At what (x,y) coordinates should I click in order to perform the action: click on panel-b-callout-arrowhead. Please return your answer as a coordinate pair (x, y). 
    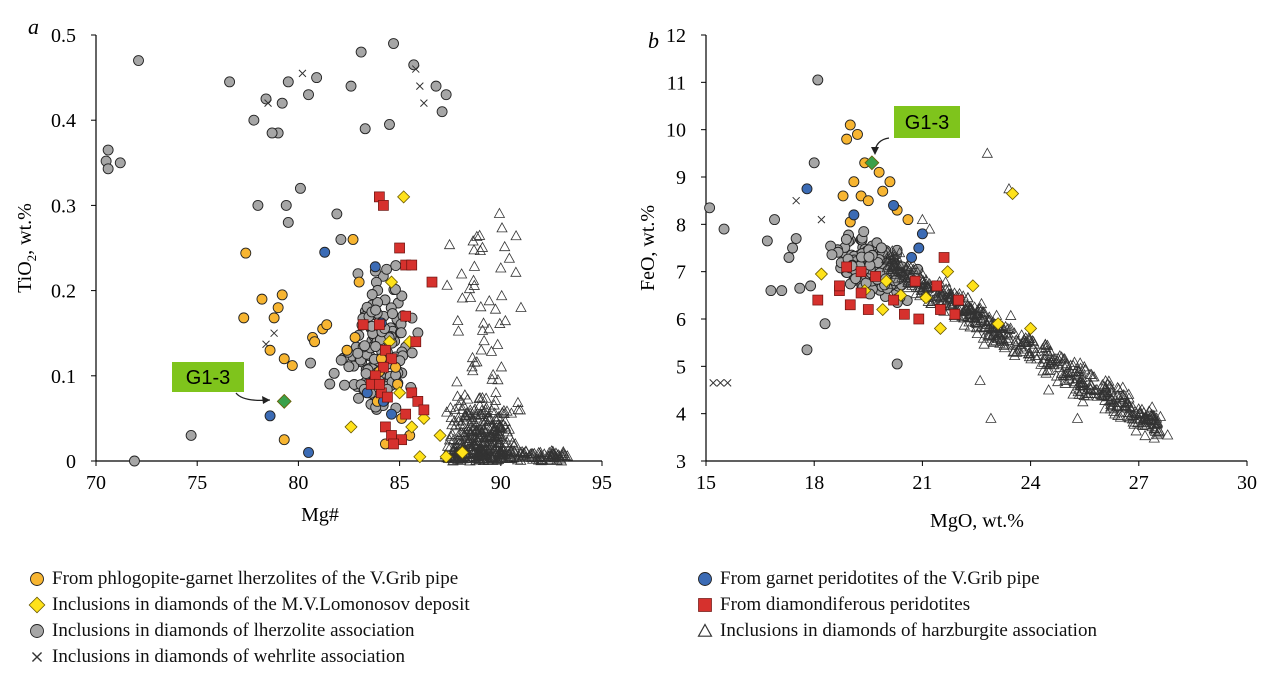
    Looking at the image, I should click on (875, 151).